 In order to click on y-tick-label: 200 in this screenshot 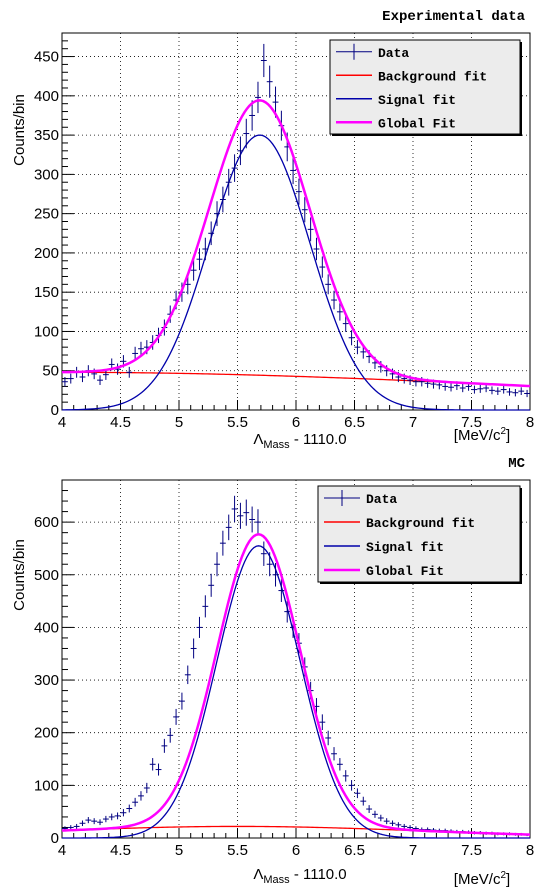, I will do `click(46, 253)`.